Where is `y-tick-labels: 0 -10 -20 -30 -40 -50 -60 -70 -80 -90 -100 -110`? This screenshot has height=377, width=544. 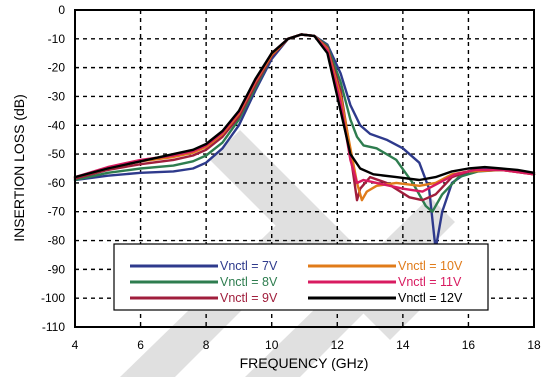
y-tick-labels: 0 -10 -20 -30 -40 -50 -60 -70 -80 -90 -100 -110 is located at coordinates (53, 168).